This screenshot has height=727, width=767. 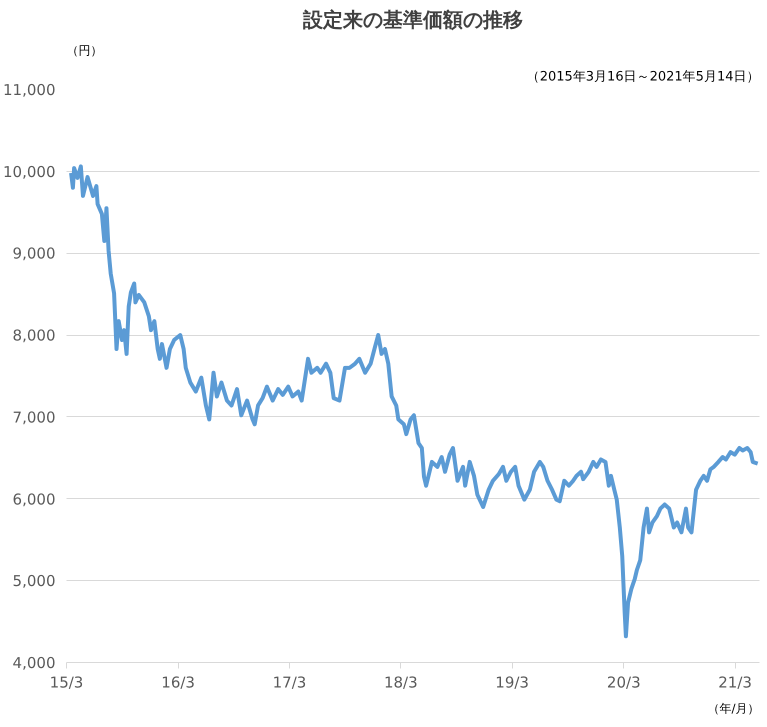 What do you see at coordinates (34, 335) in the screenshot?
I see `y-tick-label: 8,000` at bounding box center [34, 335].